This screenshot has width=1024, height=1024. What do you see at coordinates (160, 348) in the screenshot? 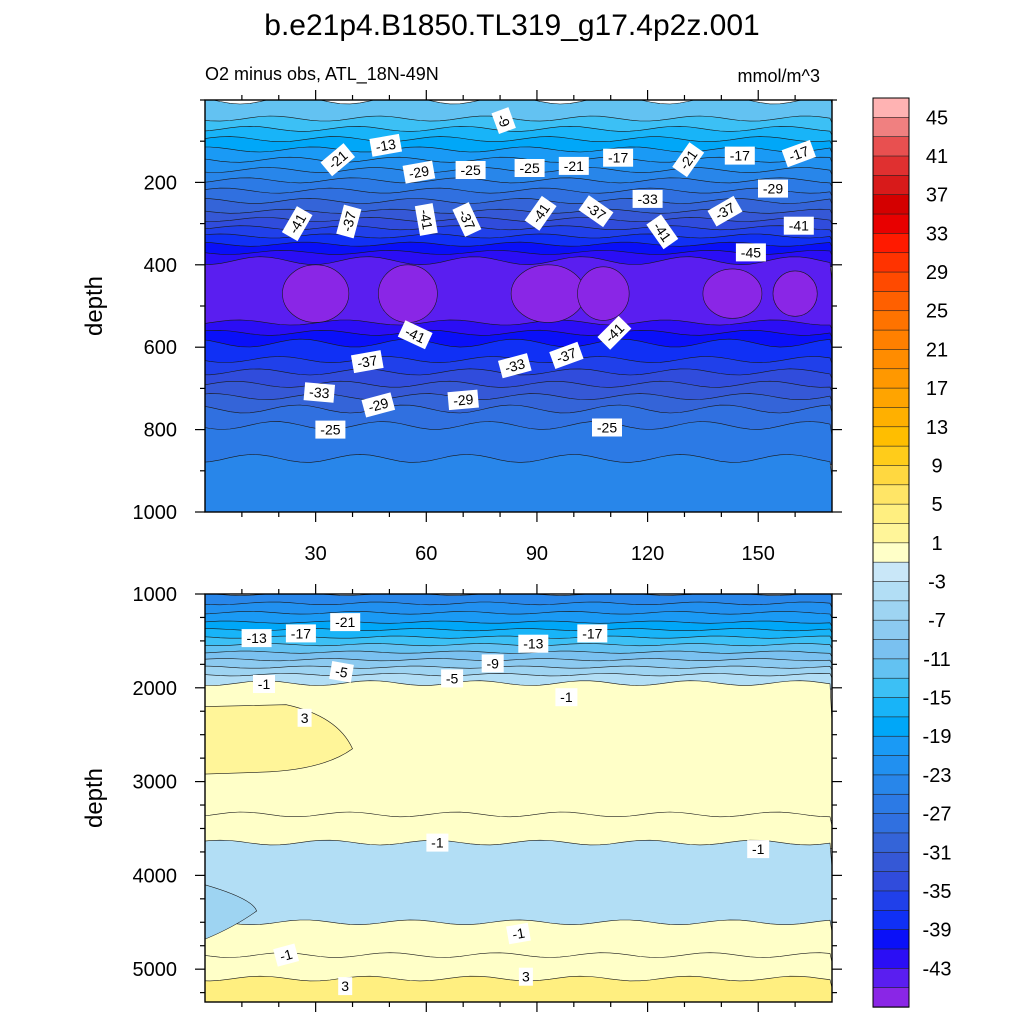
I see `y-tick-label: 600` at bounding box center [160, 348].